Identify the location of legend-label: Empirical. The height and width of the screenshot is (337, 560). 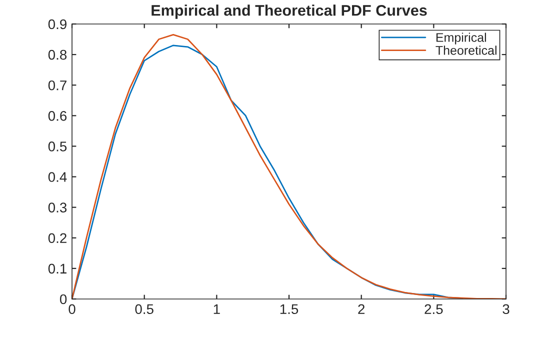
(461, 38).